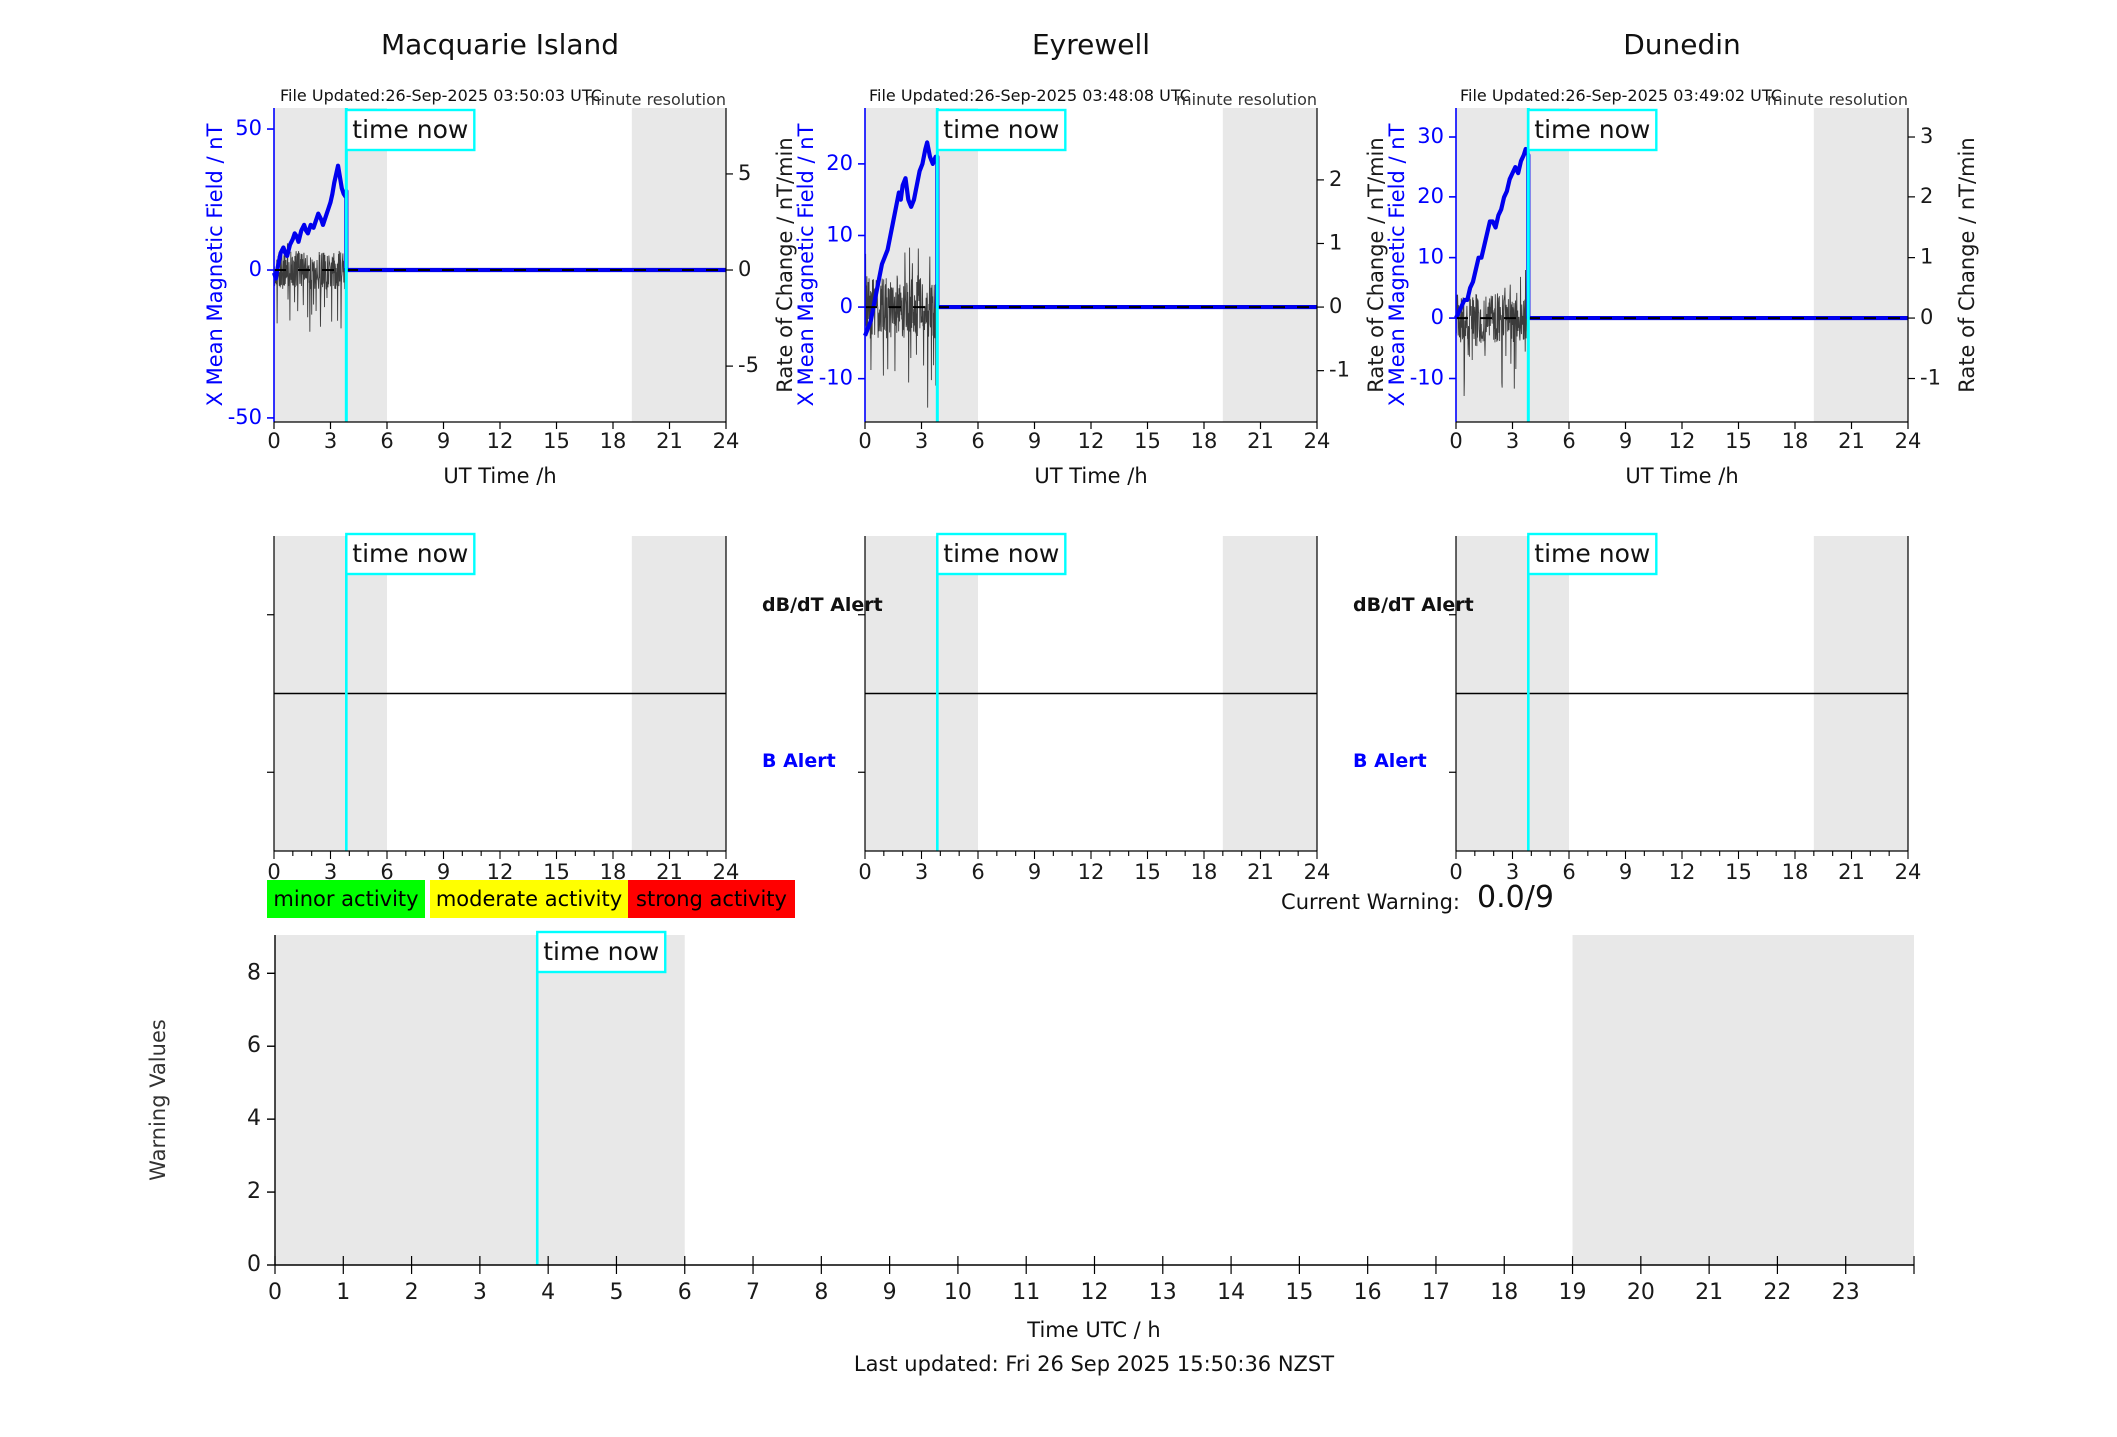 This screenshot has width=2117, height=1437. What do you see at coordinates (500, 44) in the screenshot?
I see `station-title: Macquarie Island` at bounding box center [500, 44].